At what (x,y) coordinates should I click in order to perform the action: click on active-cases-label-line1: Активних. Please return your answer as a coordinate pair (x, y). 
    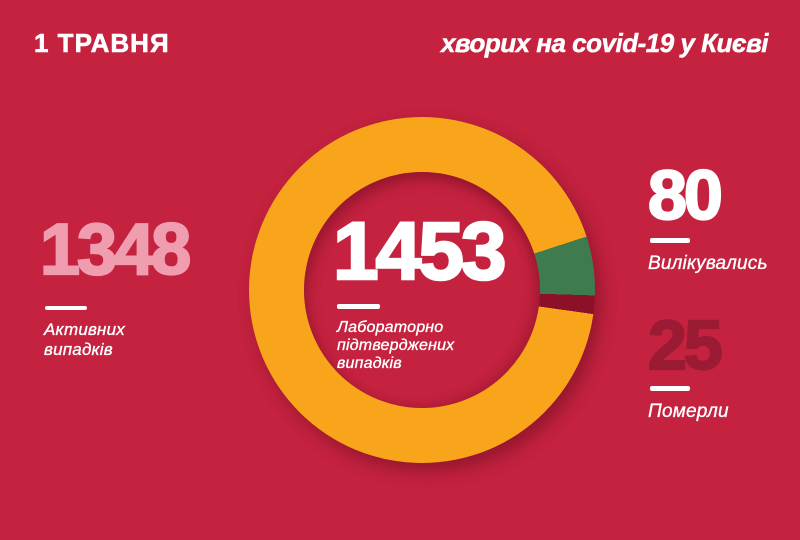
    Looking at the image, I should click on (84, 329).